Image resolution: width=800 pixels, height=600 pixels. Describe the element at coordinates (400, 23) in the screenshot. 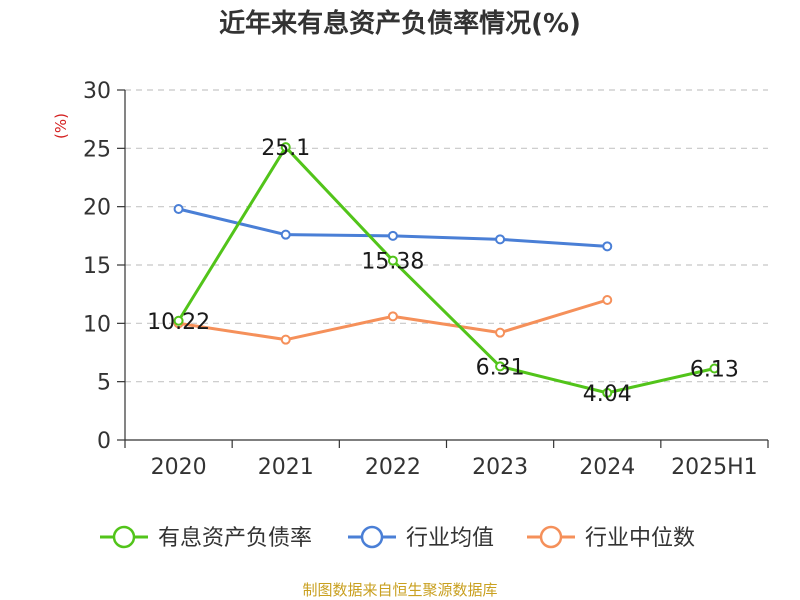

I see `chart-title: 近年来有息资产负债率情况(%)` at that location.